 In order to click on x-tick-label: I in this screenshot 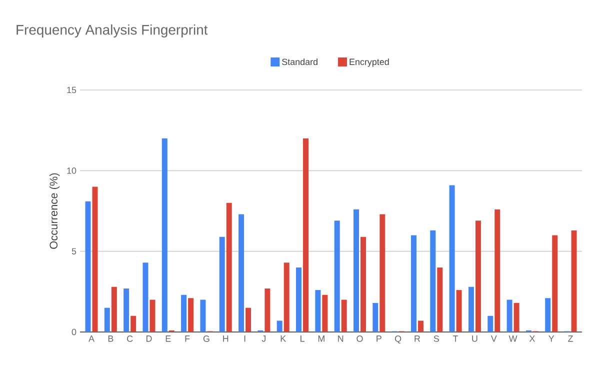, I will do `click(245, 339)`.